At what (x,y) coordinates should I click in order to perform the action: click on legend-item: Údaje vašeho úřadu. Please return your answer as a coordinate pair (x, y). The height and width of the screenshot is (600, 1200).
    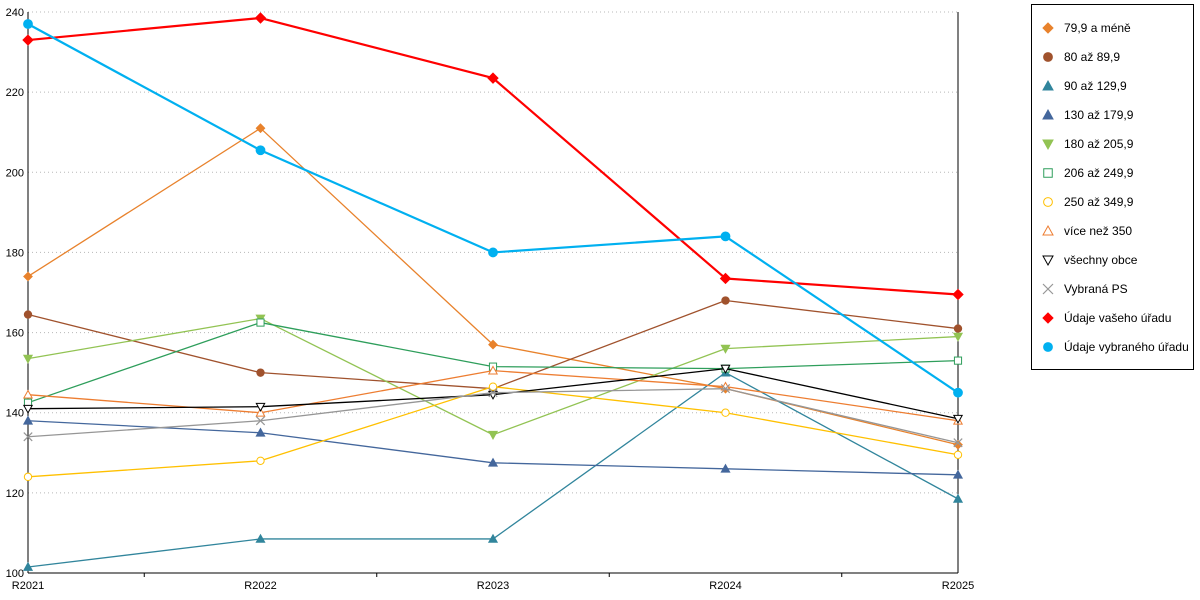
    Looking at the image, I should click on (1113, 317).